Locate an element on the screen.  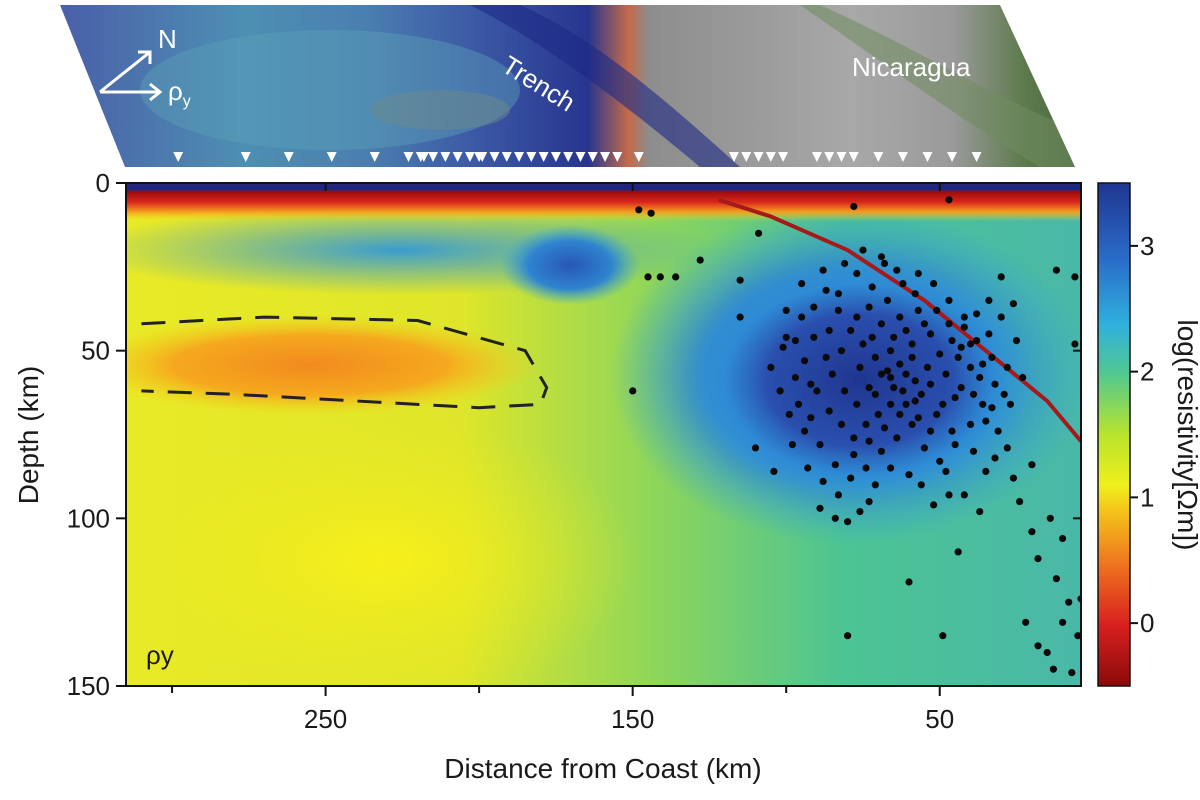
colorbar-ticks: 0 1 2 3 is located at coordinates (1142, 434).